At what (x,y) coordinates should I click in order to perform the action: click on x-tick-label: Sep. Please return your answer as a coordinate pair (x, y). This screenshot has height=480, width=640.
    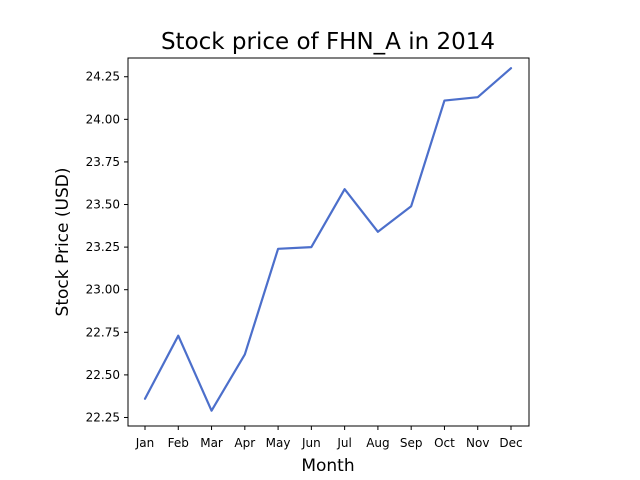
    Looking at the image, I should click on (411, 443).